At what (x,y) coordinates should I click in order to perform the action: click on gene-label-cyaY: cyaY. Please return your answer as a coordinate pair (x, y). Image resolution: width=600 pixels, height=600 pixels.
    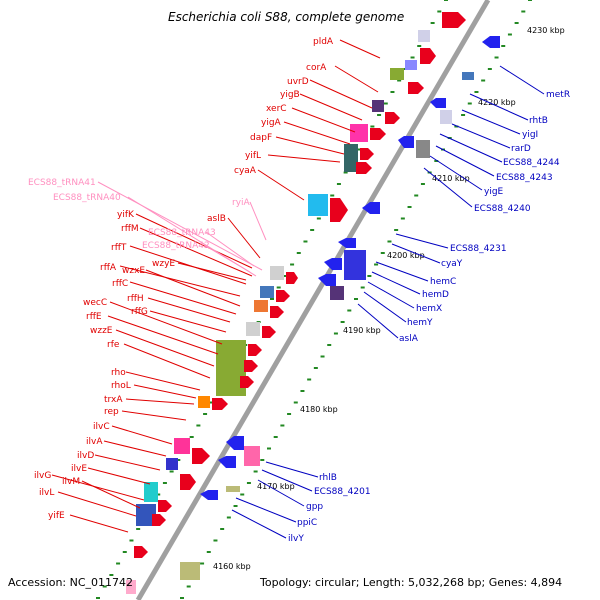
    Looking at the image, I should click on (452, 264).